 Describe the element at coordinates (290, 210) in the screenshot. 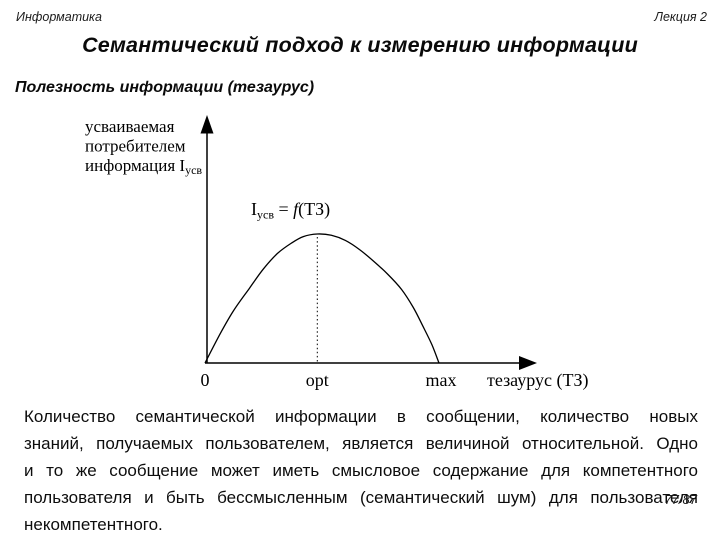

I see `curve-formula: Iусв = f(ТЗ)` at that location.